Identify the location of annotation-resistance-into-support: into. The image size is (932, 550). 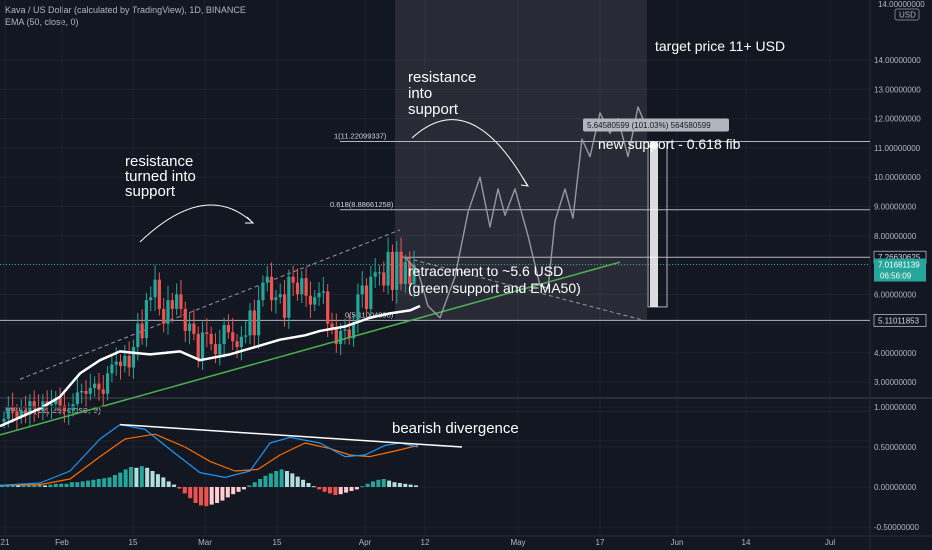
(420, 93).